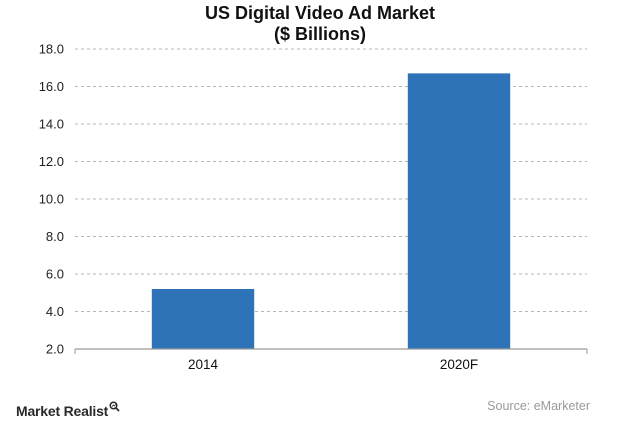 This screenshot has width=640, height=448. Describe the element at coordinates (459, 364) in the screenshot. I see `x-tick-label: 2020F` at that location.